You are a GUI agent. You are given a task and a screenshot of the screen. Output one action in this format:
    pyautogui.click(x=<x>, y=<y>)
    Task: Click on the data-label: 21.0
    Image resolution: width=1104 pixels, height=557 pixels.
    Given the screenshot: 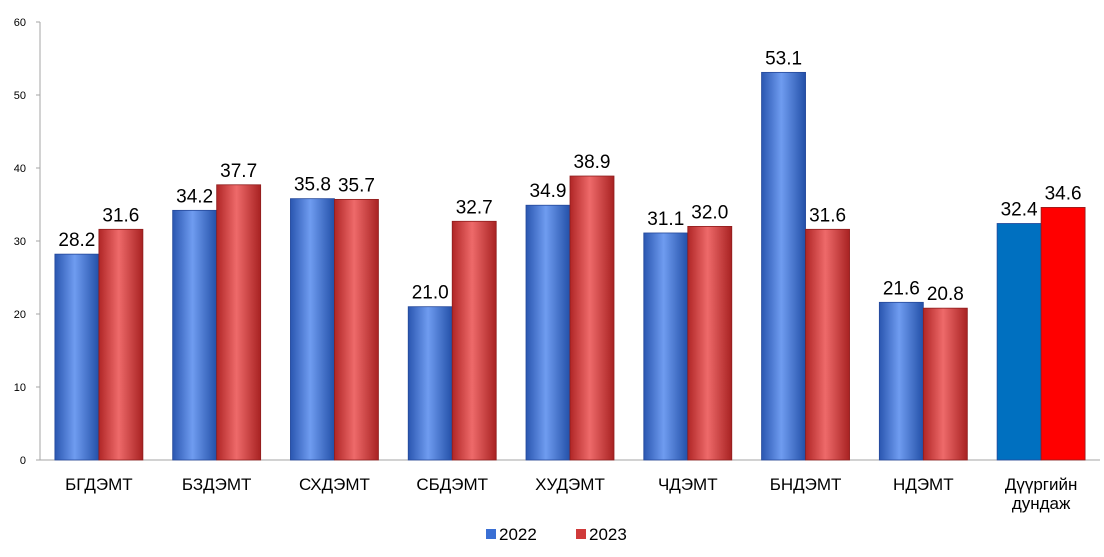 What is the action you would take?
    pyautogui.click(x=430, y=293)
    